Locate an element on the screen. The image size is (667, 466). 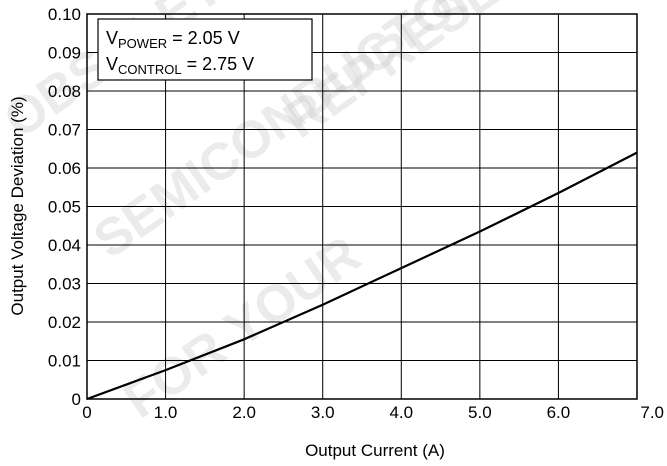
legend-control-value: = 2.75 V is located at coordinates (218, 64).